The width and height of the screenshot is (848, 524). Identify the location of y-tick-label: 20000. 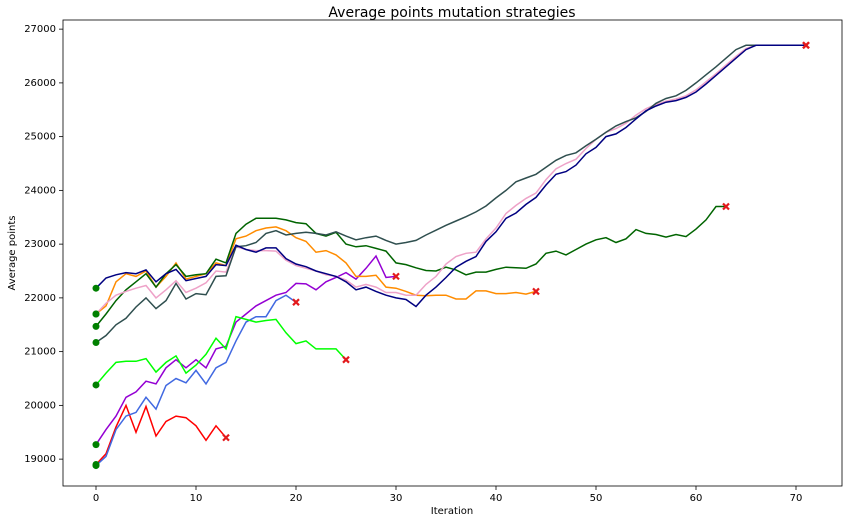
(40, 405).